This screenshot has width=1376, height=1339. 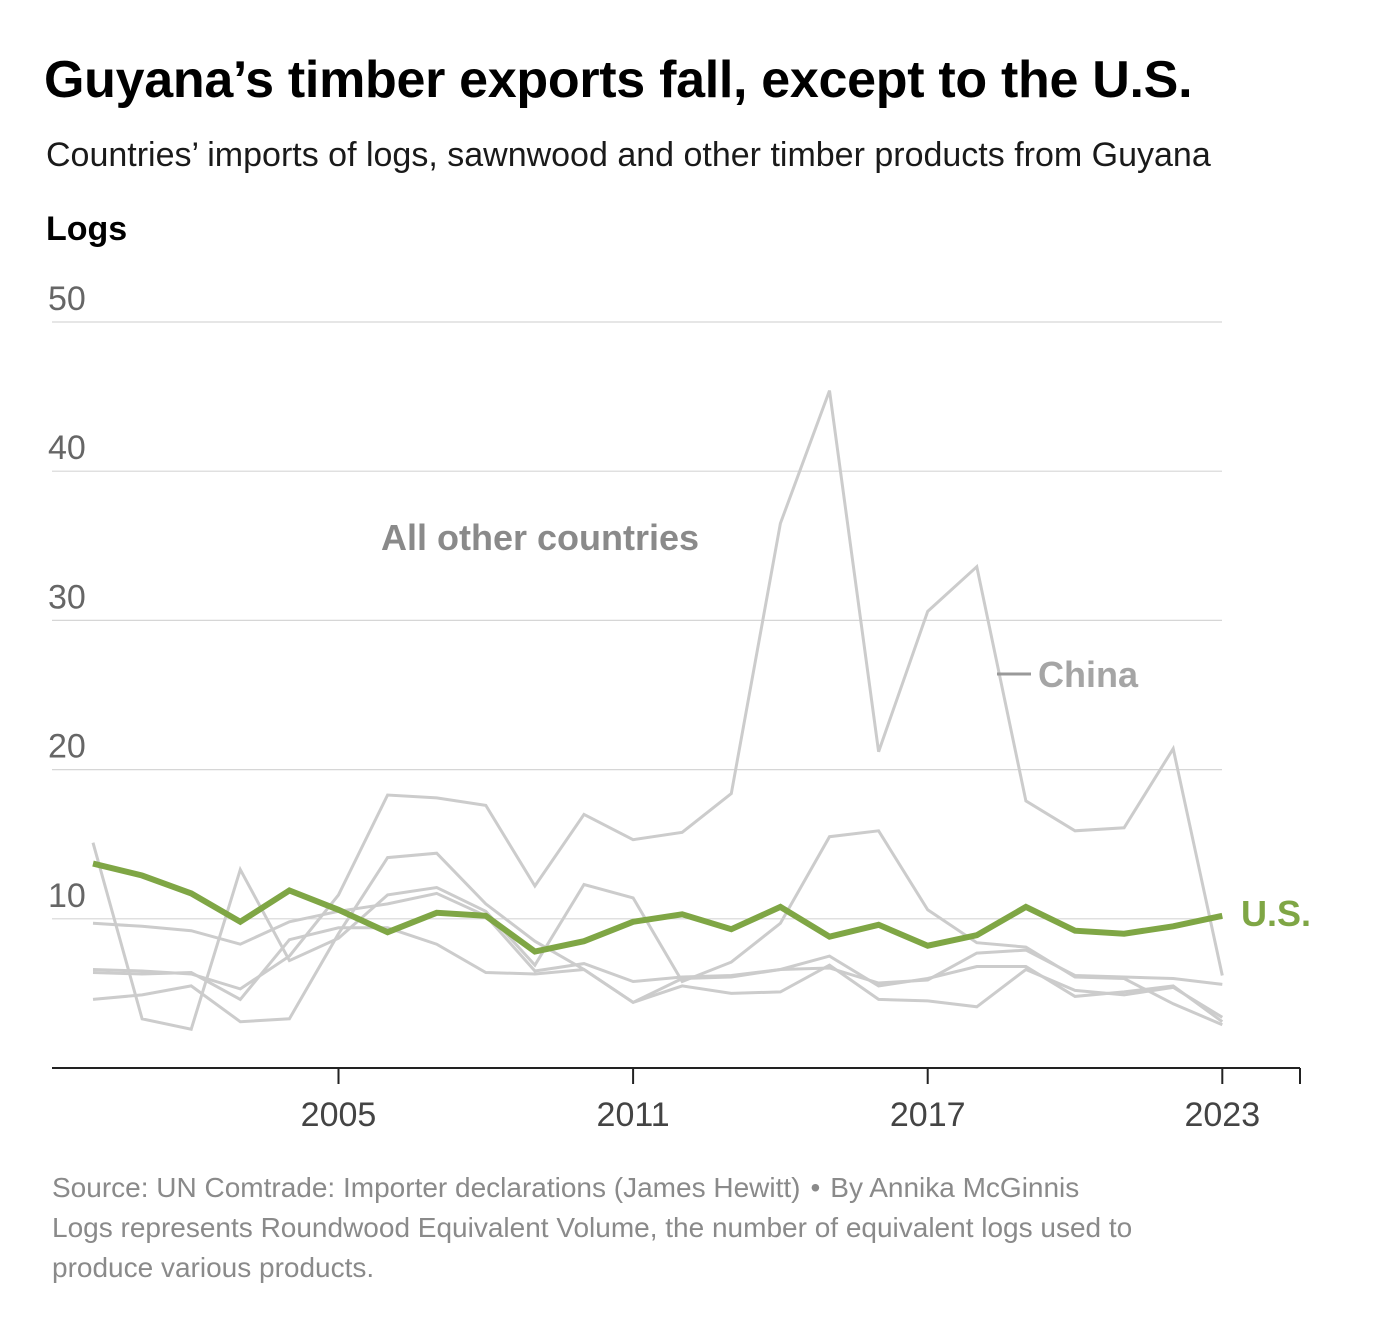 I want to click on y-tick-labels: 10 20 30 40 50, so click(x=67, y=597).